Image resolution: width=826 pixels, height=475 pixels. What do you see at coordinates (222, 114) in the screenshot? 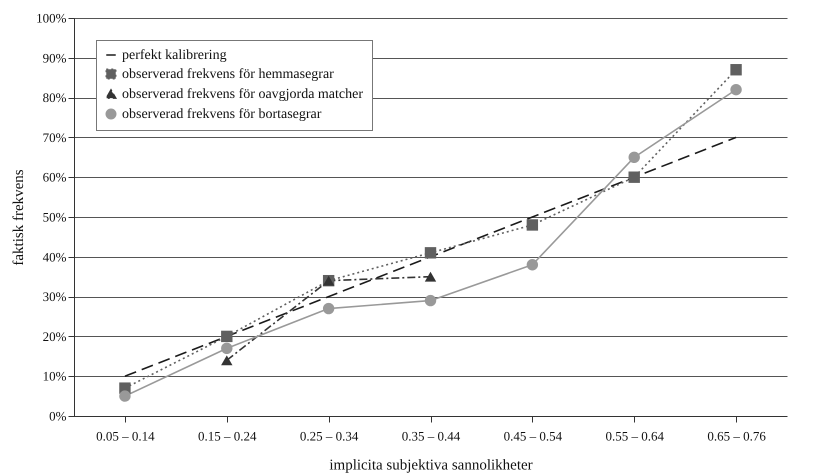
I see `legend-label: observerad frekvens för bortasegrar` at bounding box center [222, 114].